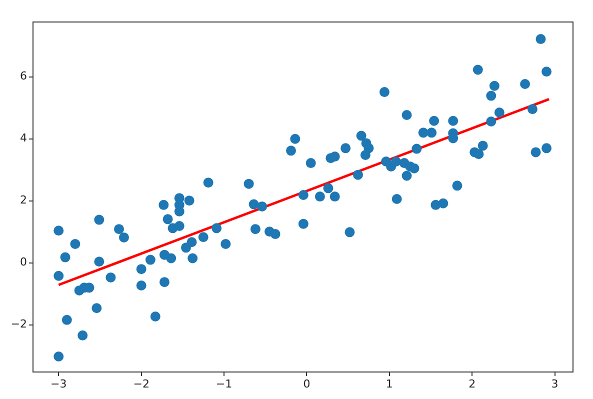 This screenshot has height=399, width=593. I want to click on x-tick-label: 3, so click(554, 383).